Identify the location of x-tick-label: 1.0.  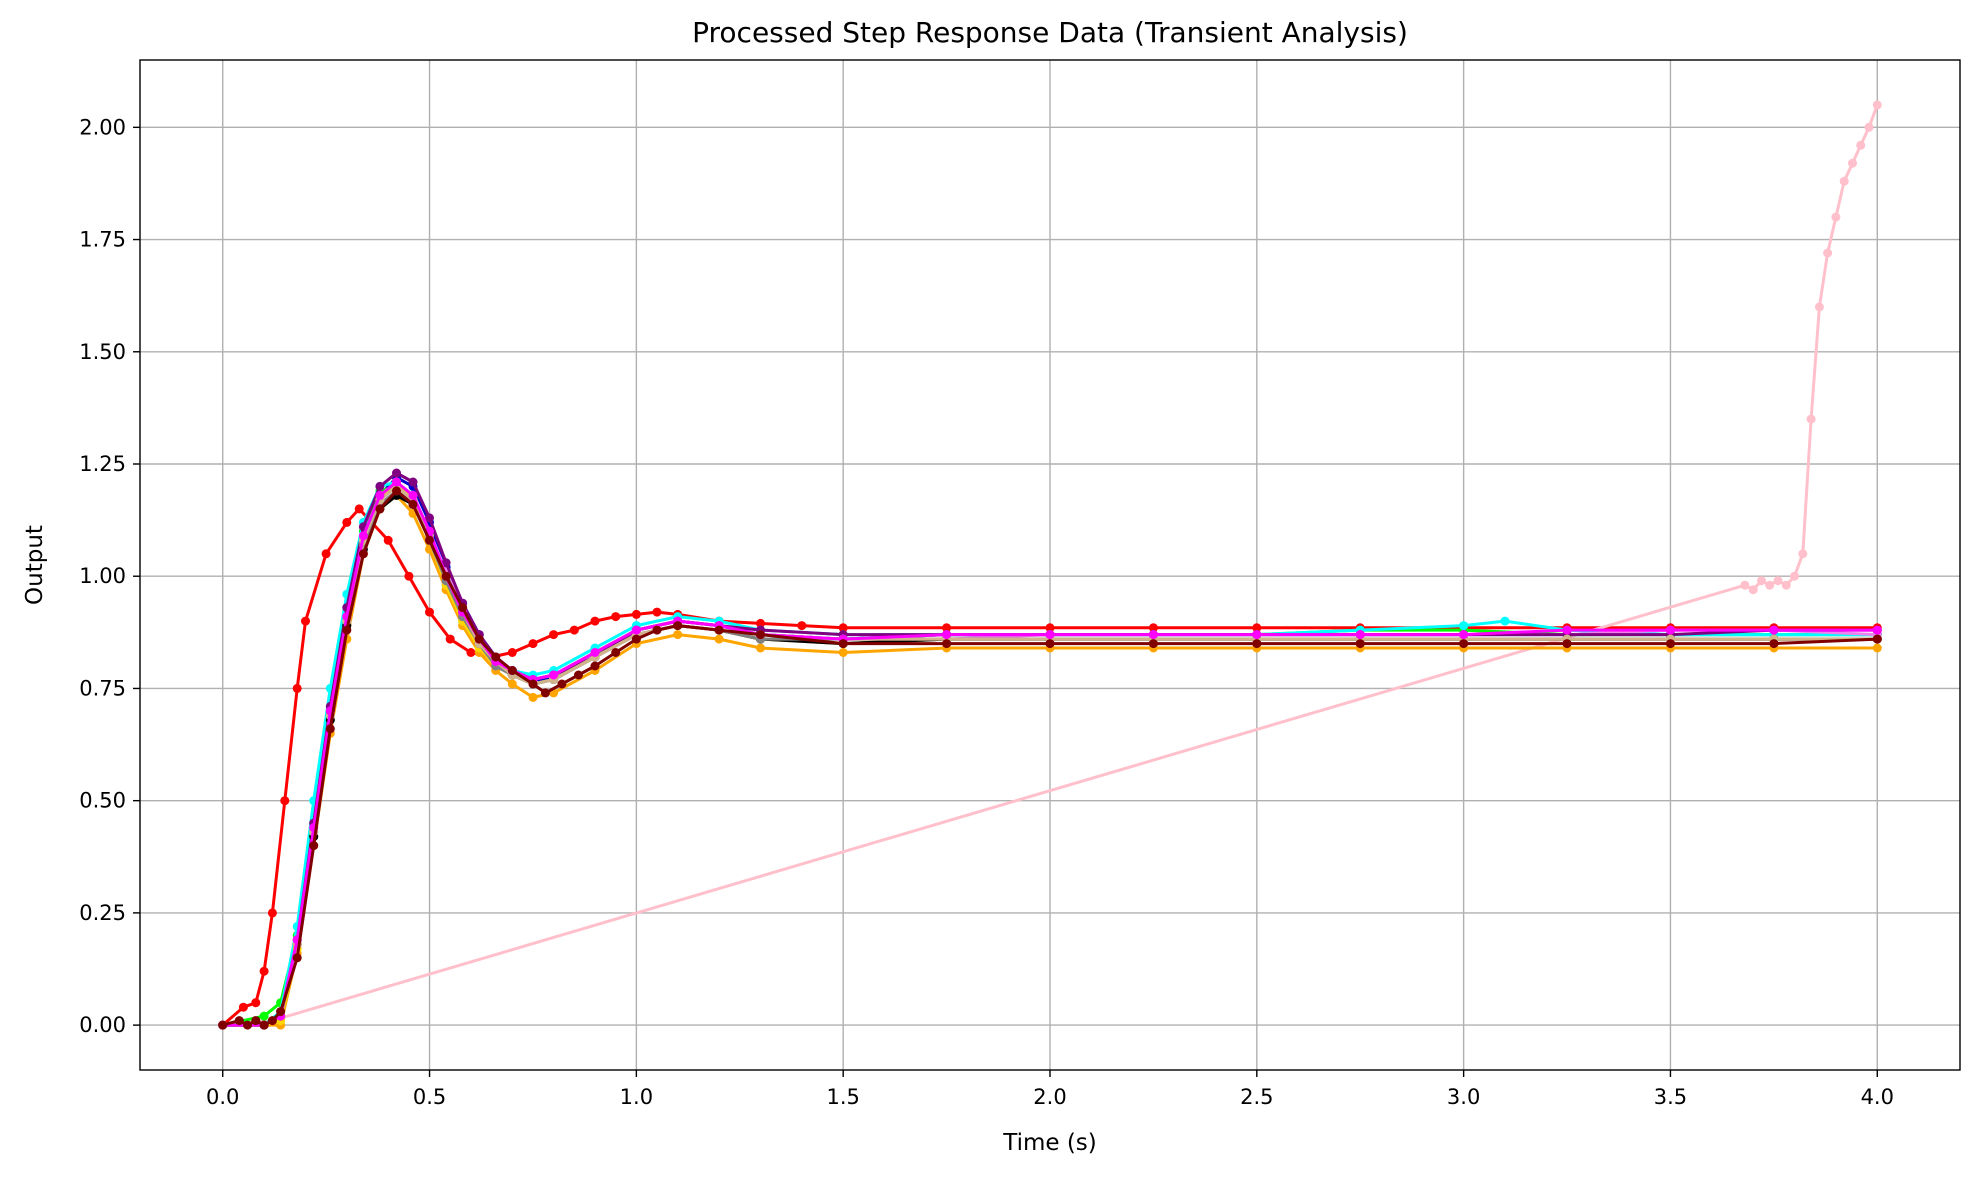
(636, 1097).